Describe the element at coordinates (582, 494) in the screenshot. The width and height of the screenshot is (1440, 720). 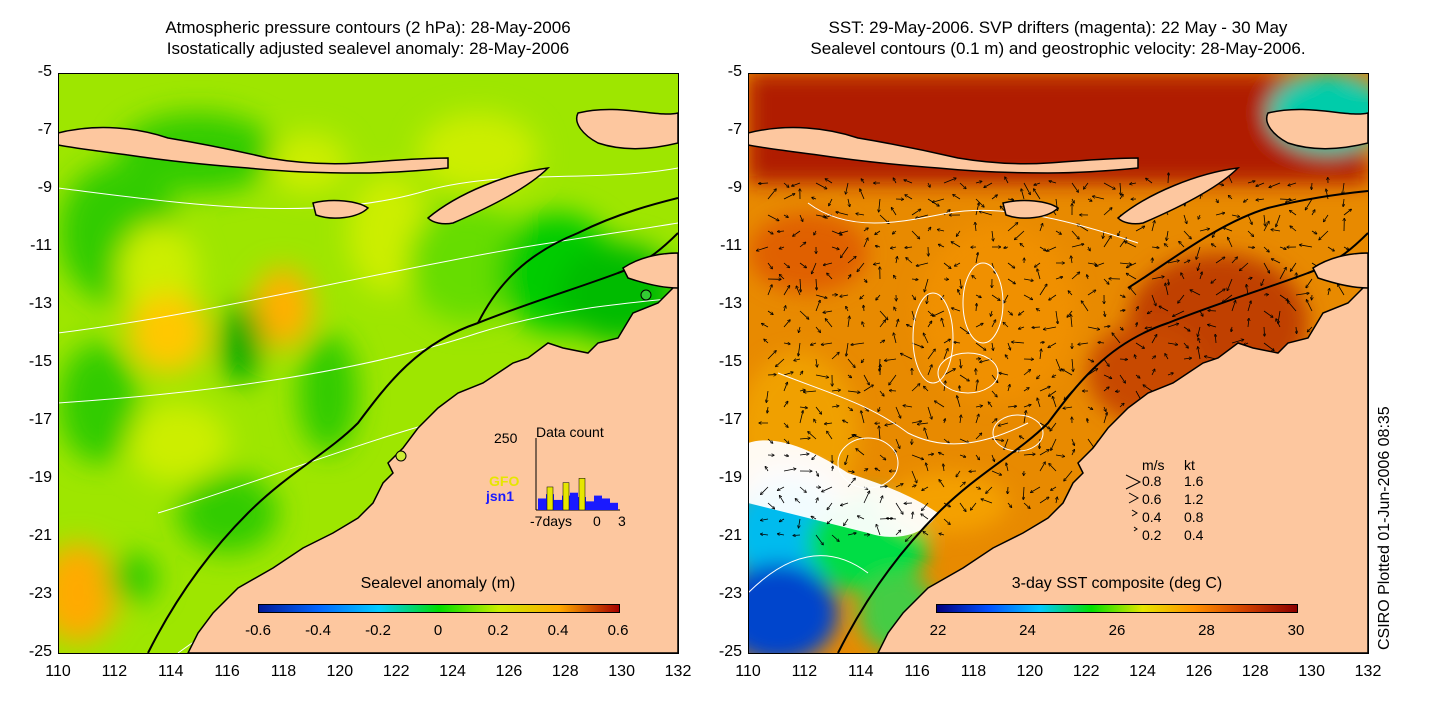
I see `gfo-count-bar` at that location.